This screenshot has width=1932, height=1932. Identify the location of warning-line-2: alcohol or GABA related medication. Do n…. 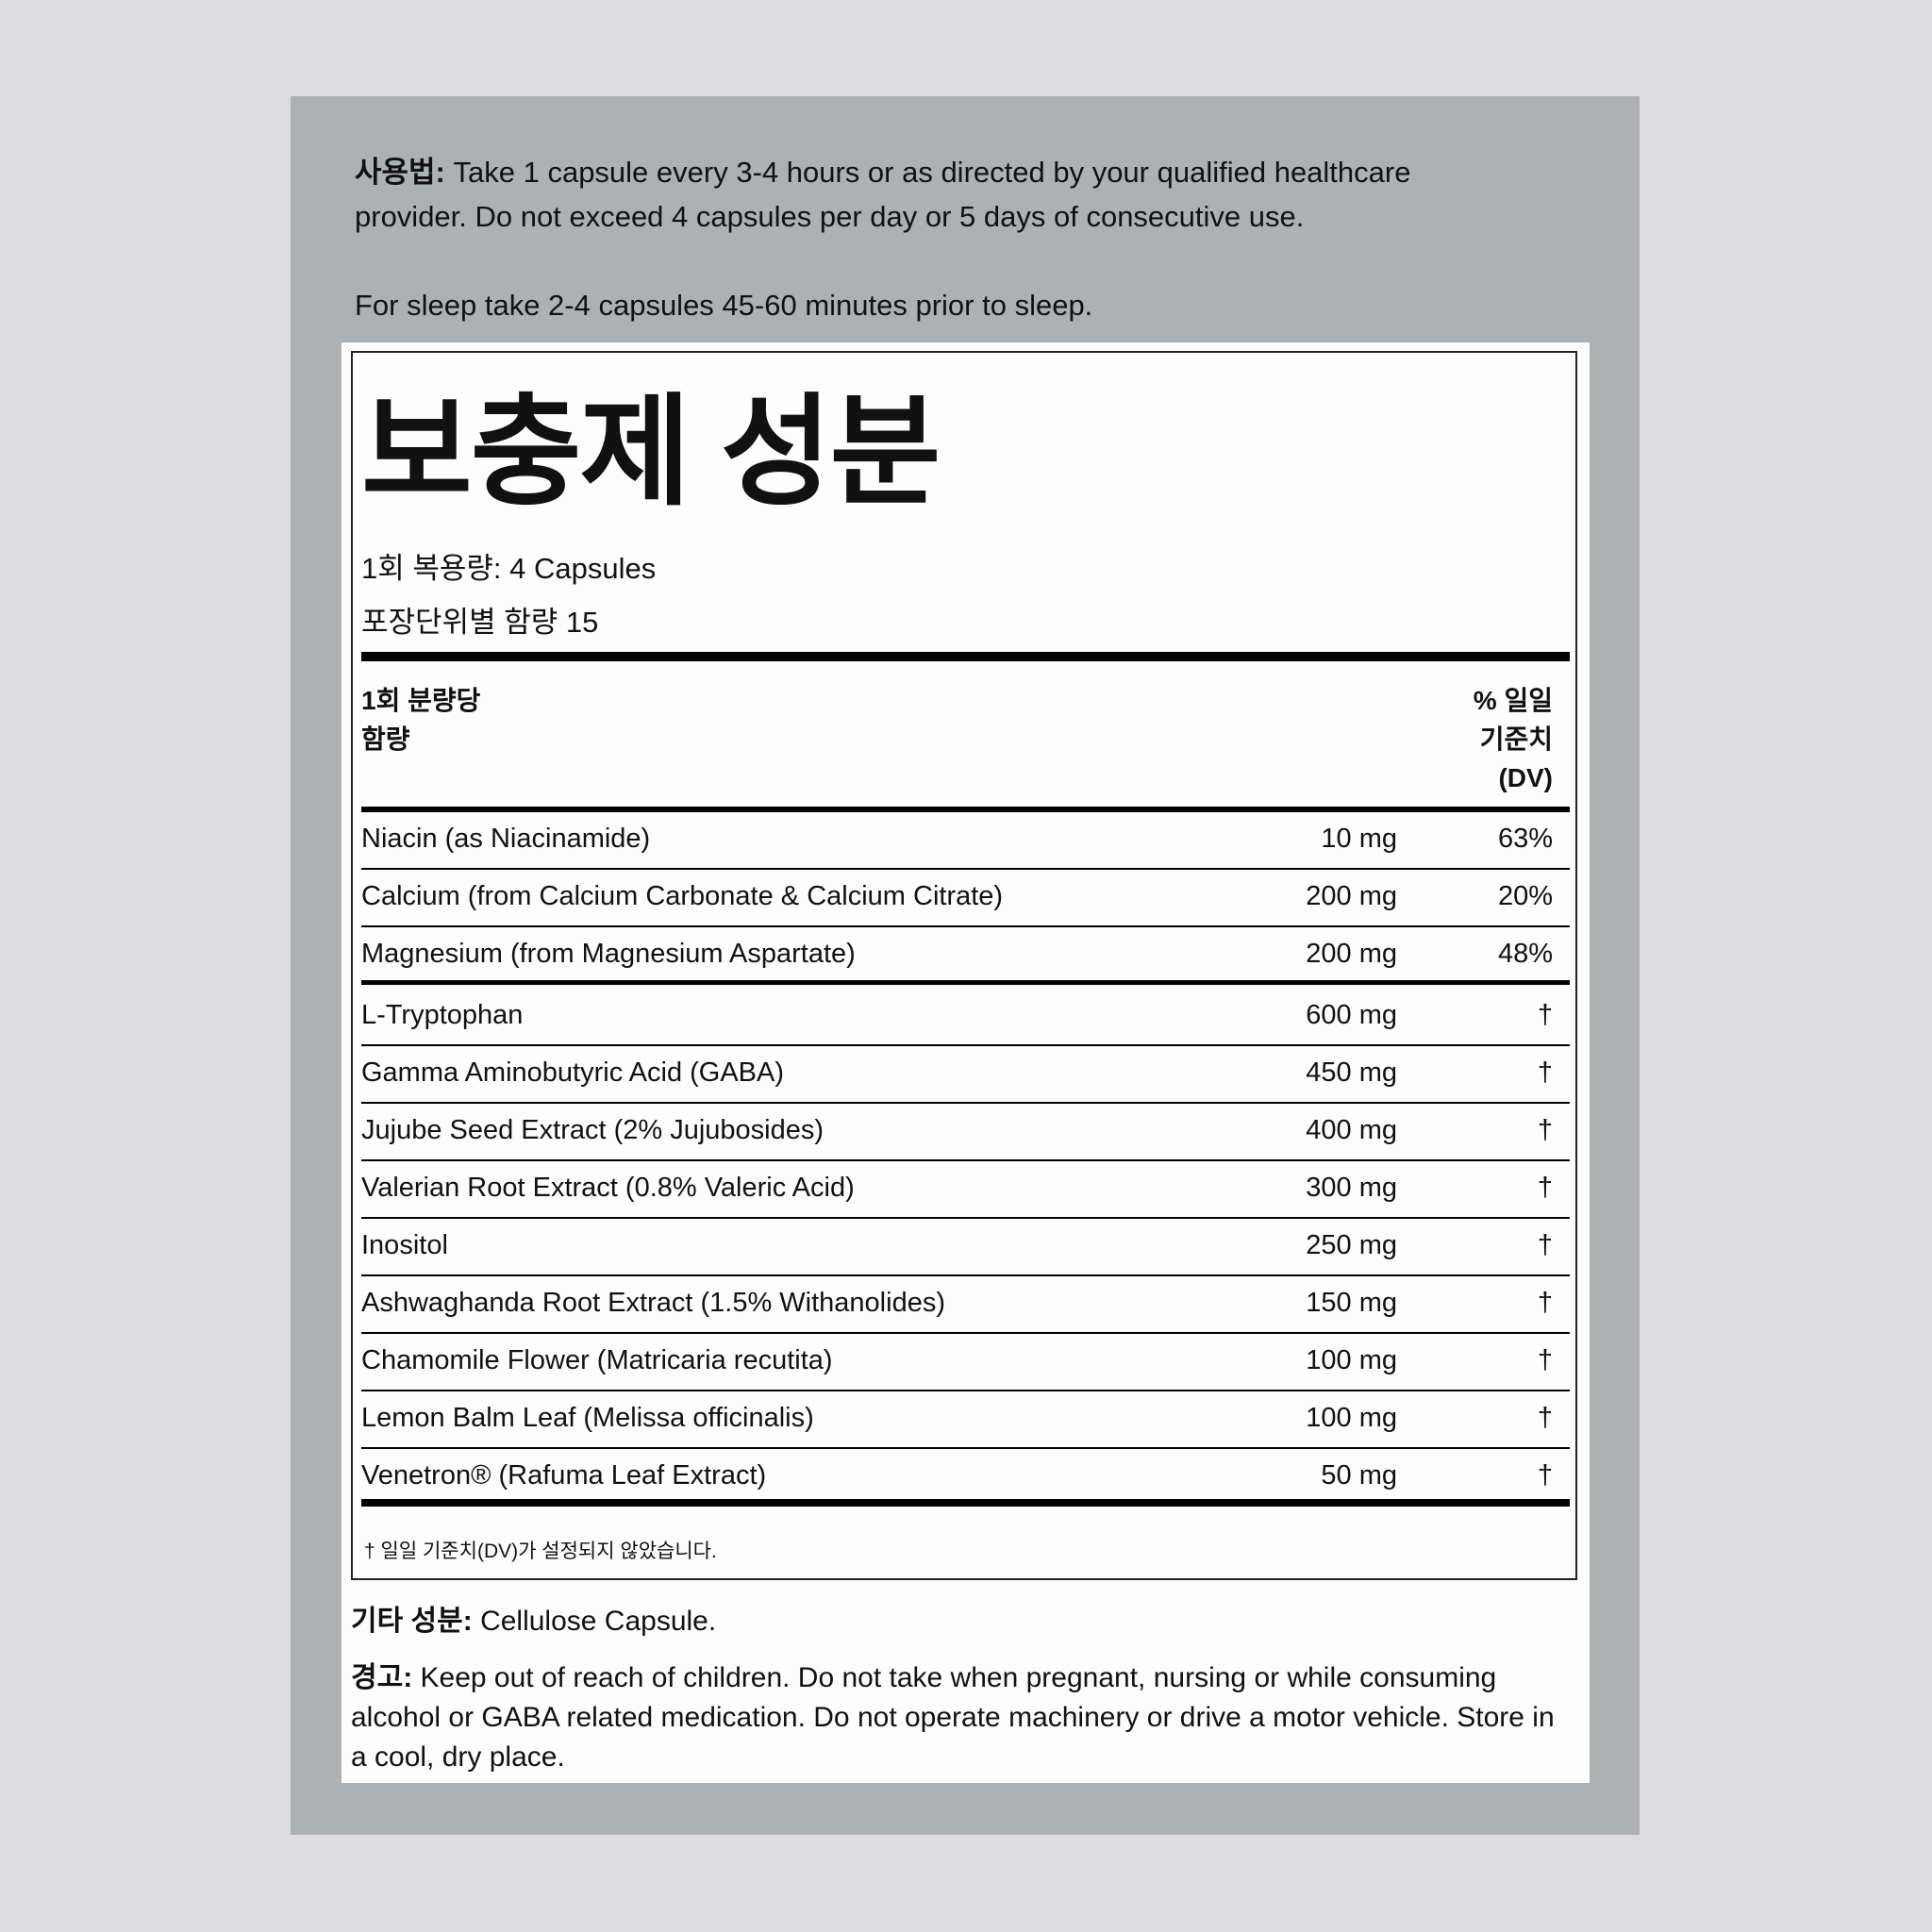
(953, 1718).